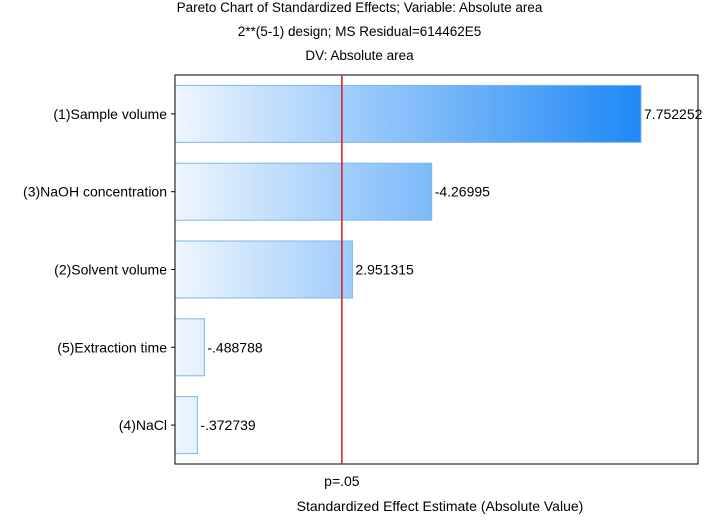  Describe the element at coordinates (359, 55) in the screenshot. I see `chart-title-line-3: DV: Absolute area` at that location.